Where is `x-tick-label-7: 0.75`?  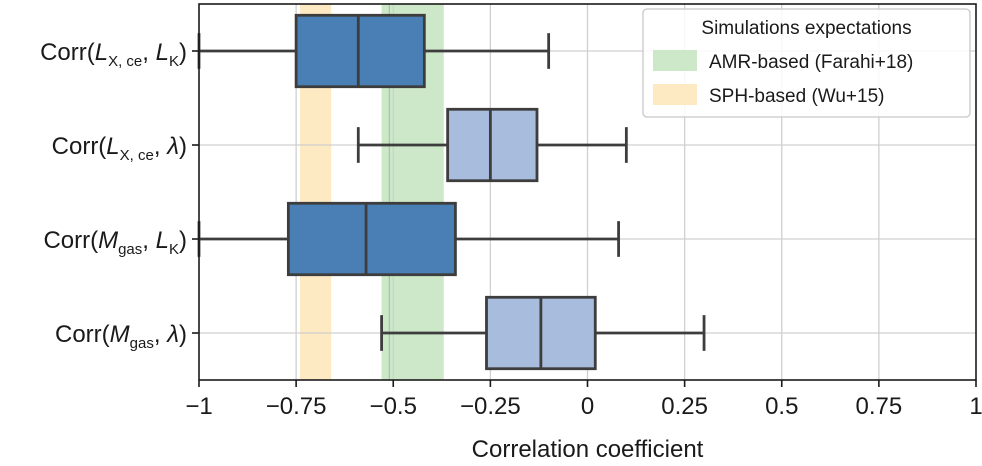
x-tick-label-7: 0.75 is located at coordinates (879, 406).